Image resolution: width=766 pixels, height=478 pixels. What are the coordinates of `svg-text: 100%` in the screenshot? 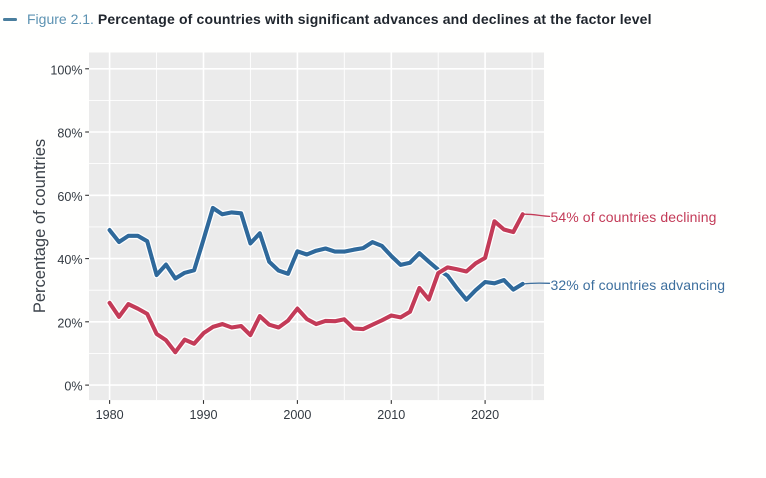 It's located at (66, 70).